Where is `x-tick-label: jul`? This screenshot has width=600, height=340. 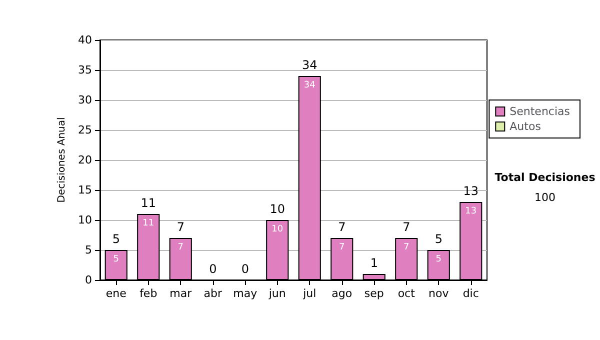
x-tick-label: jul is located at coordinates (309, 293).